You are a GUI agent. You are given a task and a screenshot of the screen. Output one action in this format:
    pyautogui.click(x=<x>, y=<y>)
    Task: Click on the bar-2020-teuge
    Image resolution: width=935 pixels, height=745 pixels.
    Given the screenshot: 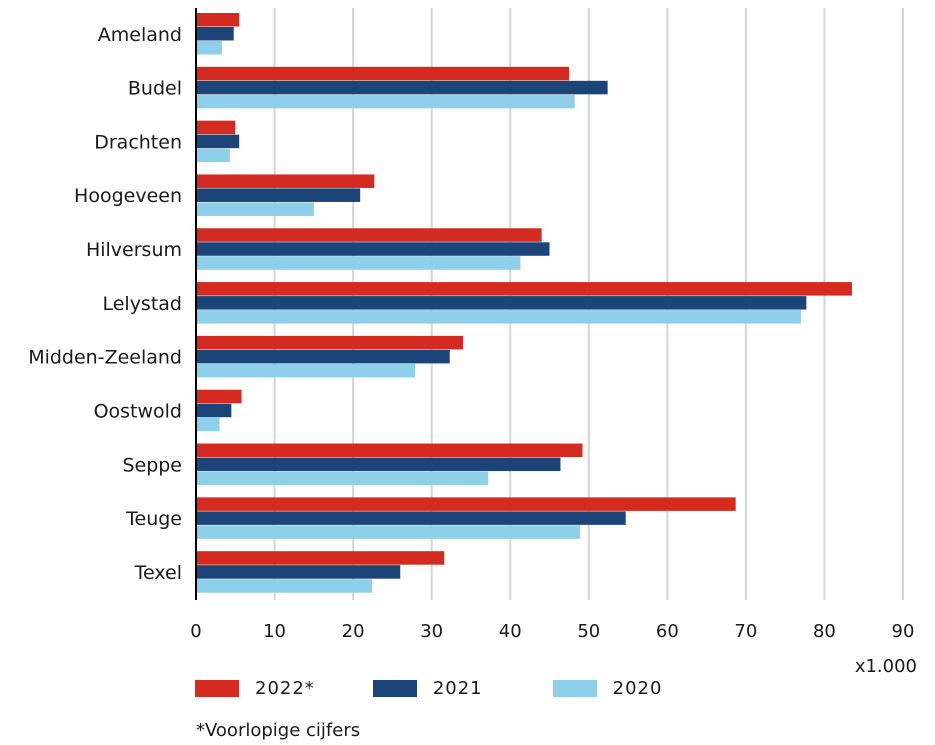 What is the action you would take?
    pyautogui.click(x=388, y=532)
    